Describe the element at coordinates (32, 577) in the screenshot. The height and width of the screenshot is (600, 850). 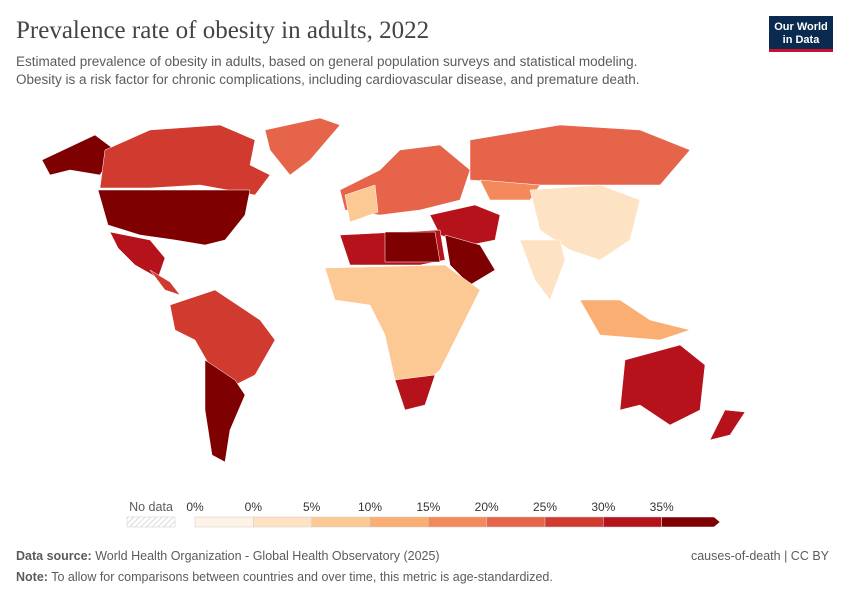
I see `note-label: Note:` at that location.